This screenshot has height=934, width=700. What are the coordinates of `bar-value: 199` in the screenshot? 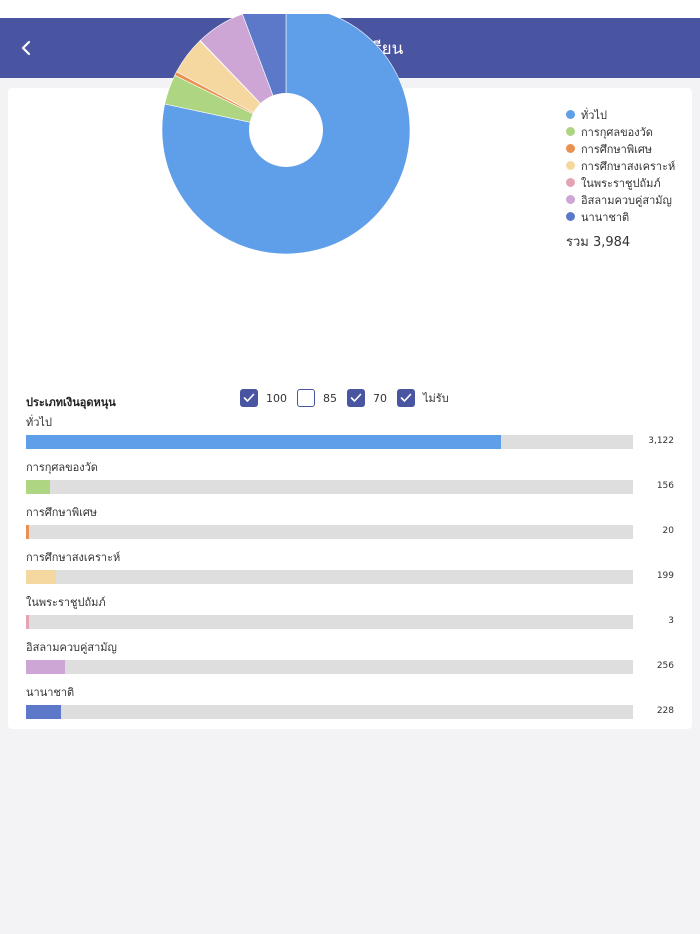 It's located at (665, 576).